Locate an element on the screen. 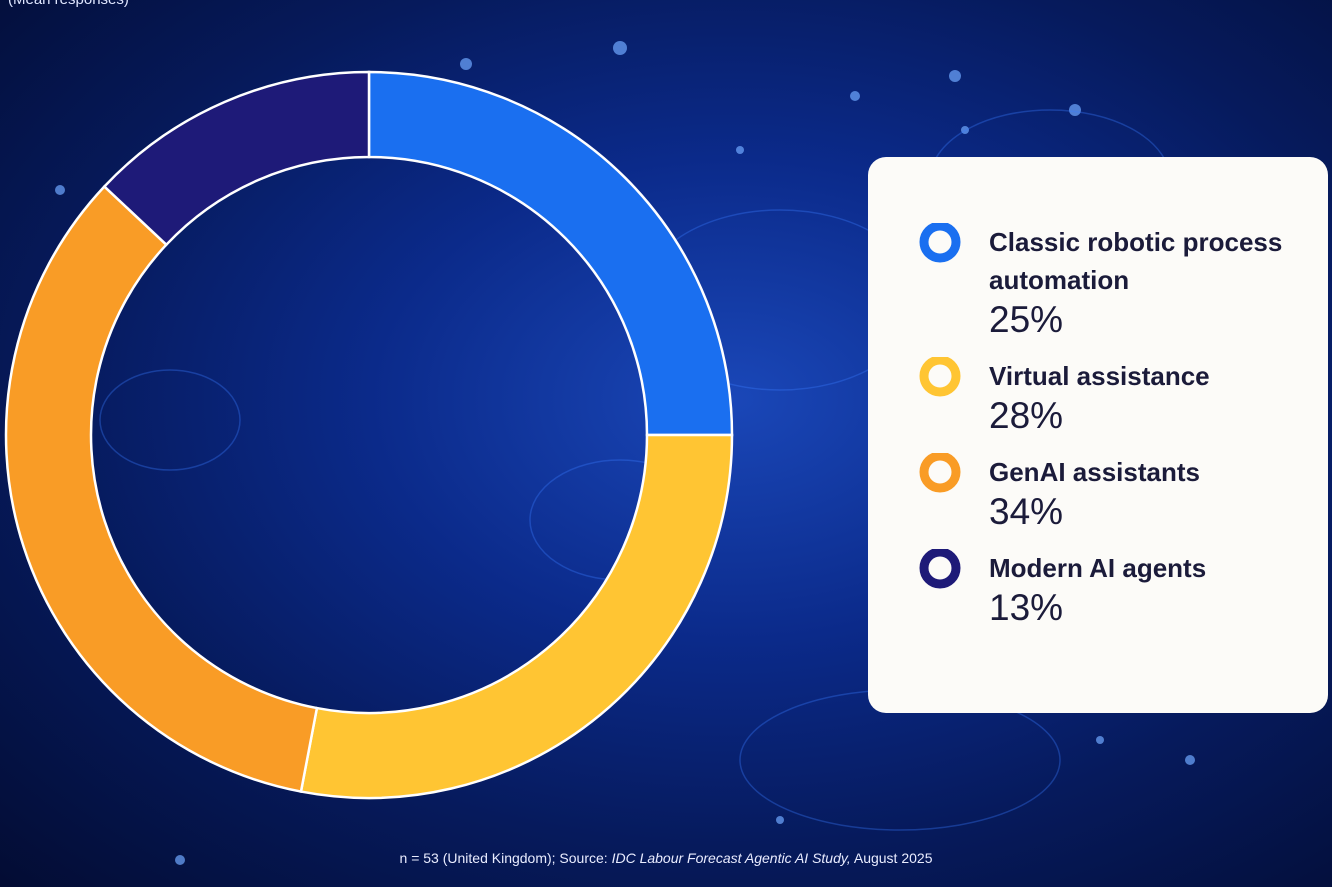 The image size is (1332, 887). subtitle: (Mean responses) is located at coordinates (68, 4).